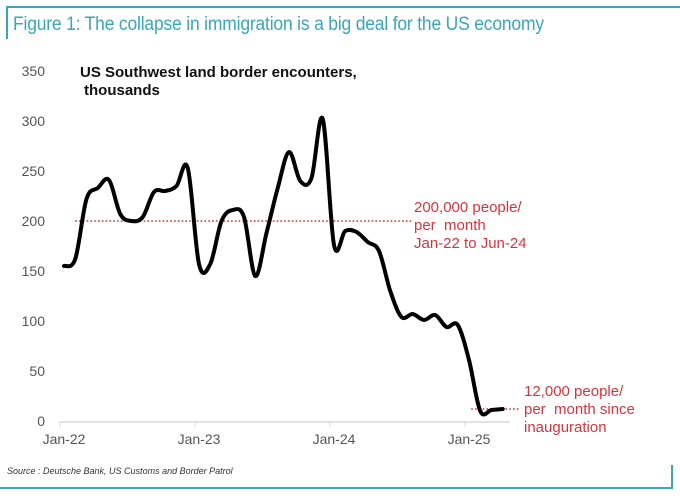 The height and width of the screenshot is (500, 680). I want to click on x-tick-label: Jan-25, so click(469, 439).